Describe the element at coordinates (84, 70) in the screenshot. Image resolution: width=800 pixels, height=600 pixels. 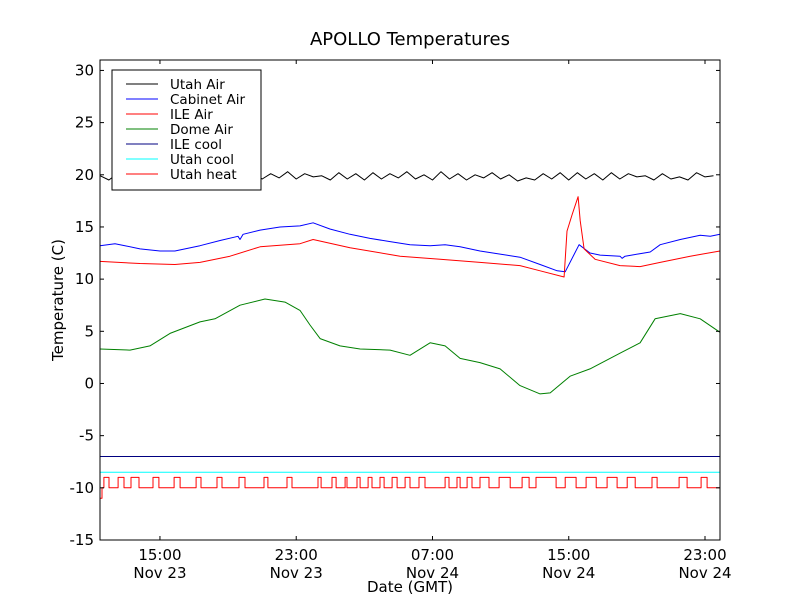
I see `y-tick-label: 30` at that location.